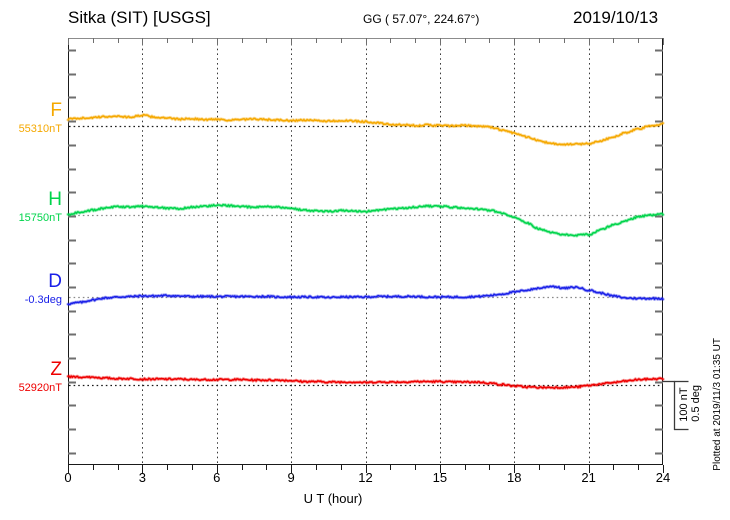 This screenshot has height=520, width=730. What do you see at coordinates (43, 300) in the screenshot?
I see `component-baseline-d: -0.3deg` at bounding box center [43, 300].